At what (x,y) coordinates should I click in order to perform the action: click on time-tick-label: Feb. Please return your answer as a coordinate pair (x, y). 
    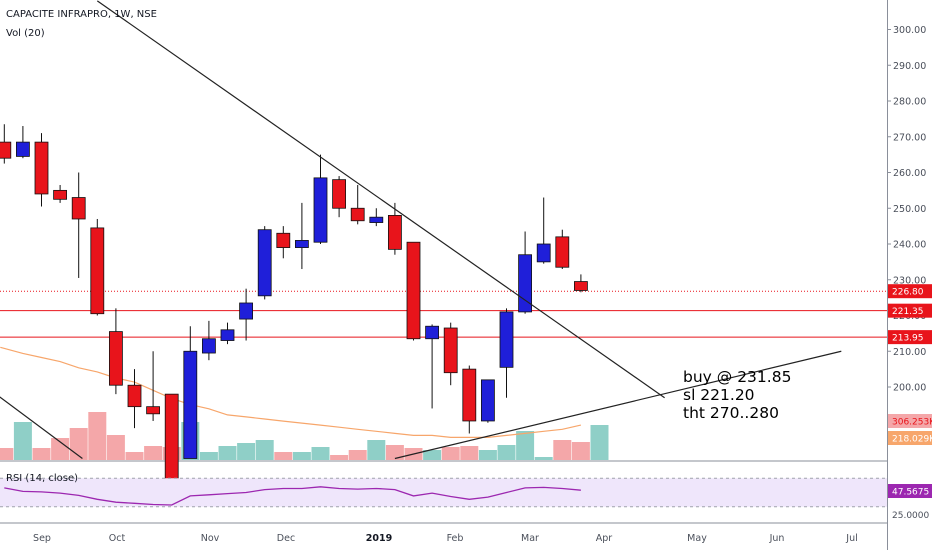
    Looking at the image, I should click on (455, 538).